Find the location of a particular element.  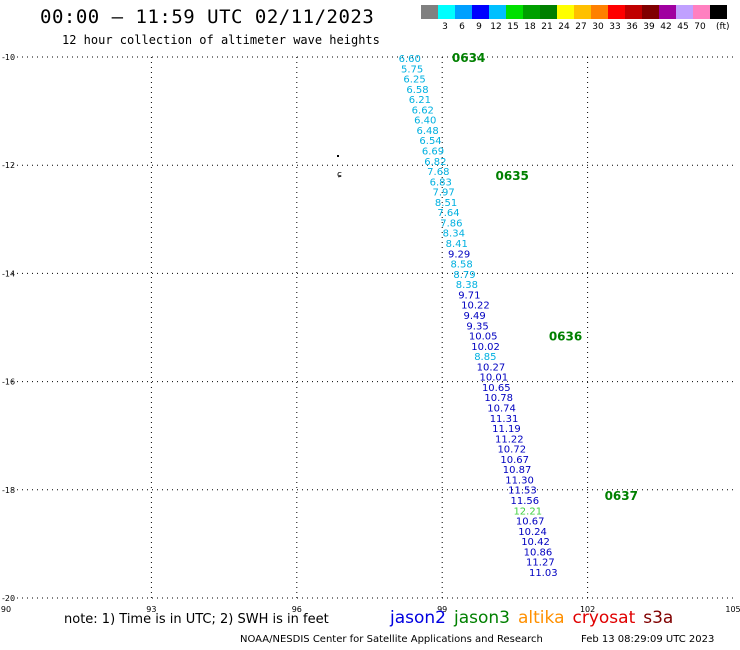

y-tick-label: -16 is located at coordinates (8, 382).